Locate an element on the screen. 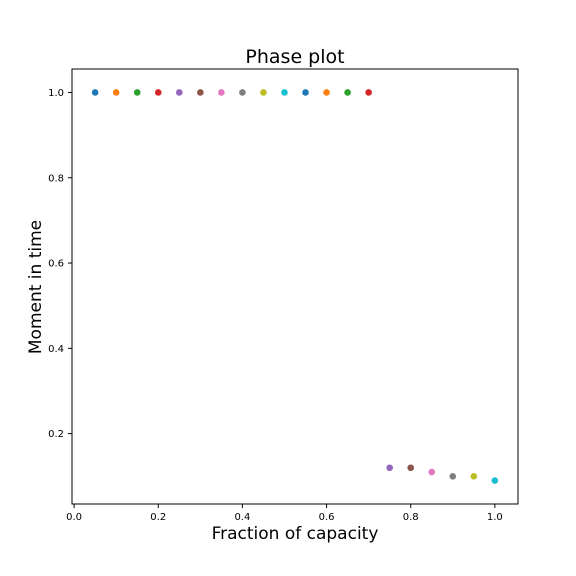 The height and width of the screenshot is (576, 576). x-tick-label: 0.4 is located at coordinates (242, 517).